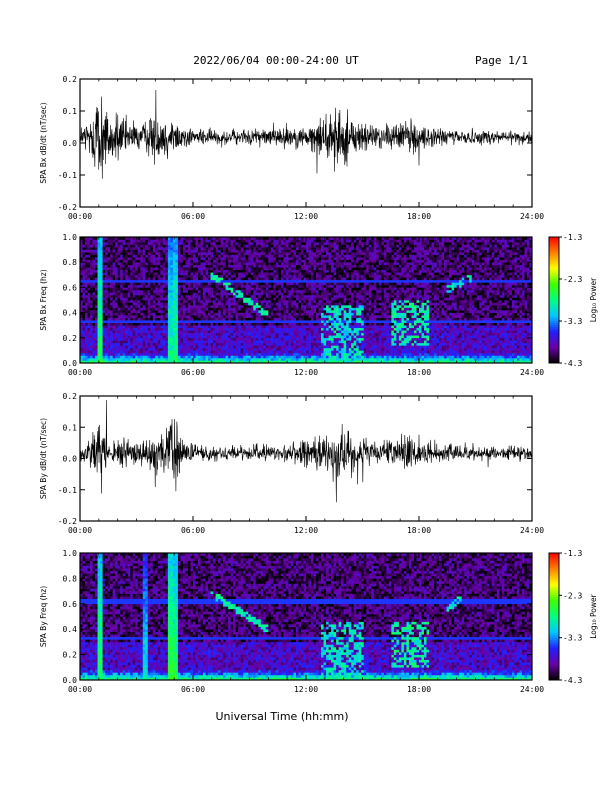  What do you see at coordinates (43, 616) in the screenshot?
I see `y-axis-label: SPA By Freq (hz)` at bounding box center [43, 616].